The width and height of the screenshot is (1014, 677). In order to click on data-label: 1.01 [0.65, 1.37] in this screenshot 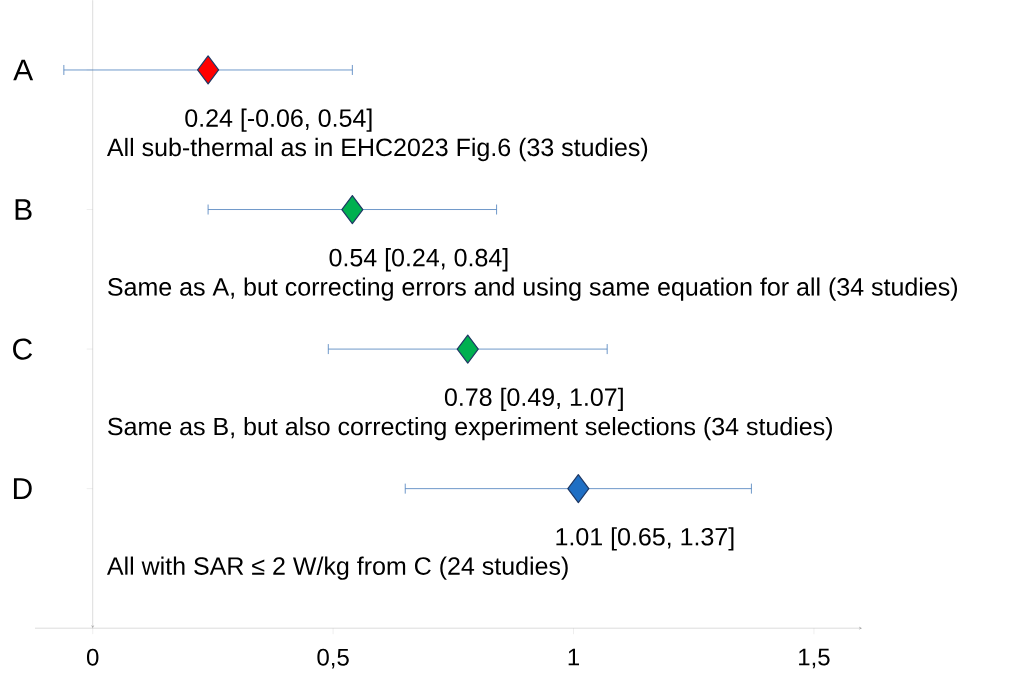, I will do `click(645, 539)`.